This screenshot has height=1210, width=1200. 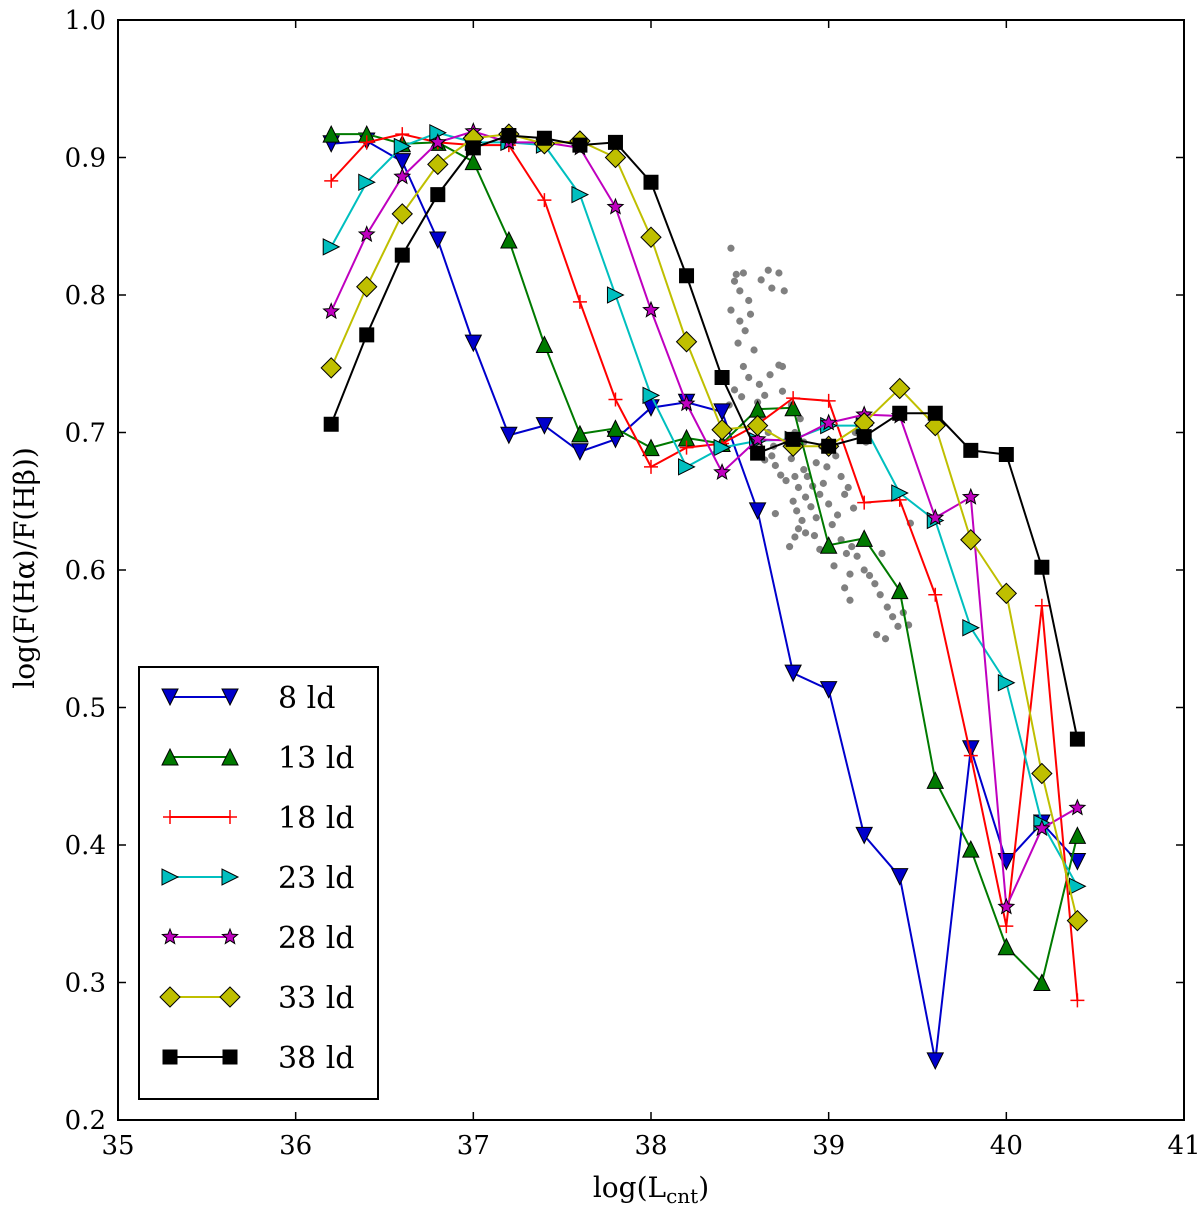 I want to click on x-tick-label: 35, so click(x=117, y=1146).